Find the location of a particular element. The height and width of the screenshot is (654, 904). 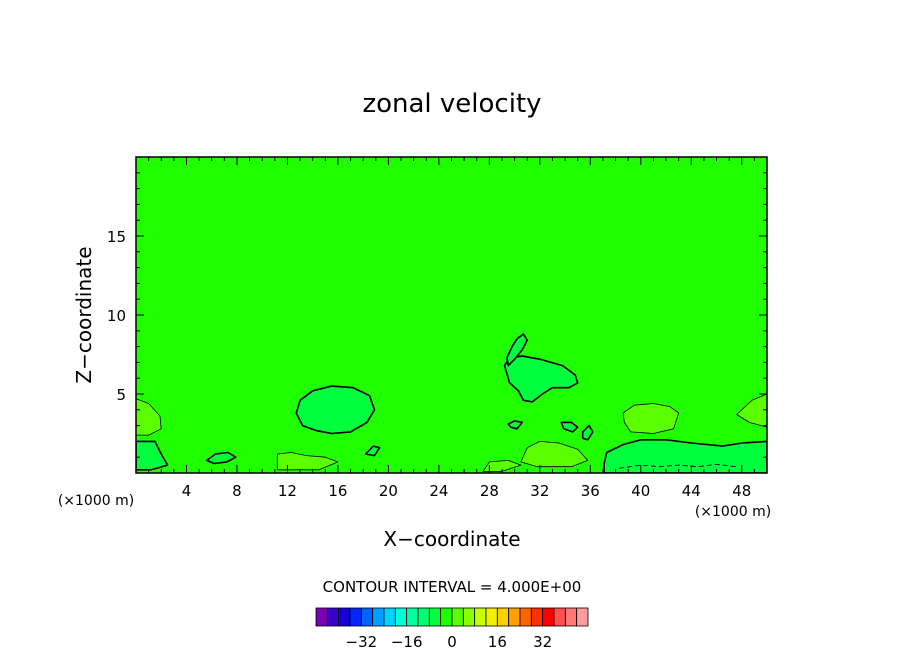

colorbar-tick-label: 16 is located at coordinates (497, 642).